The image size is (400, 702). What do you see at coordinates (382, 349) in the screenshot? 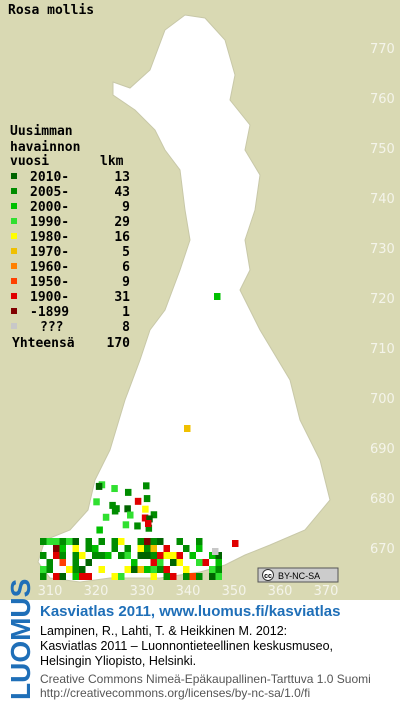
I see `grid-y-label: 710` at bounding box center [382, 349].